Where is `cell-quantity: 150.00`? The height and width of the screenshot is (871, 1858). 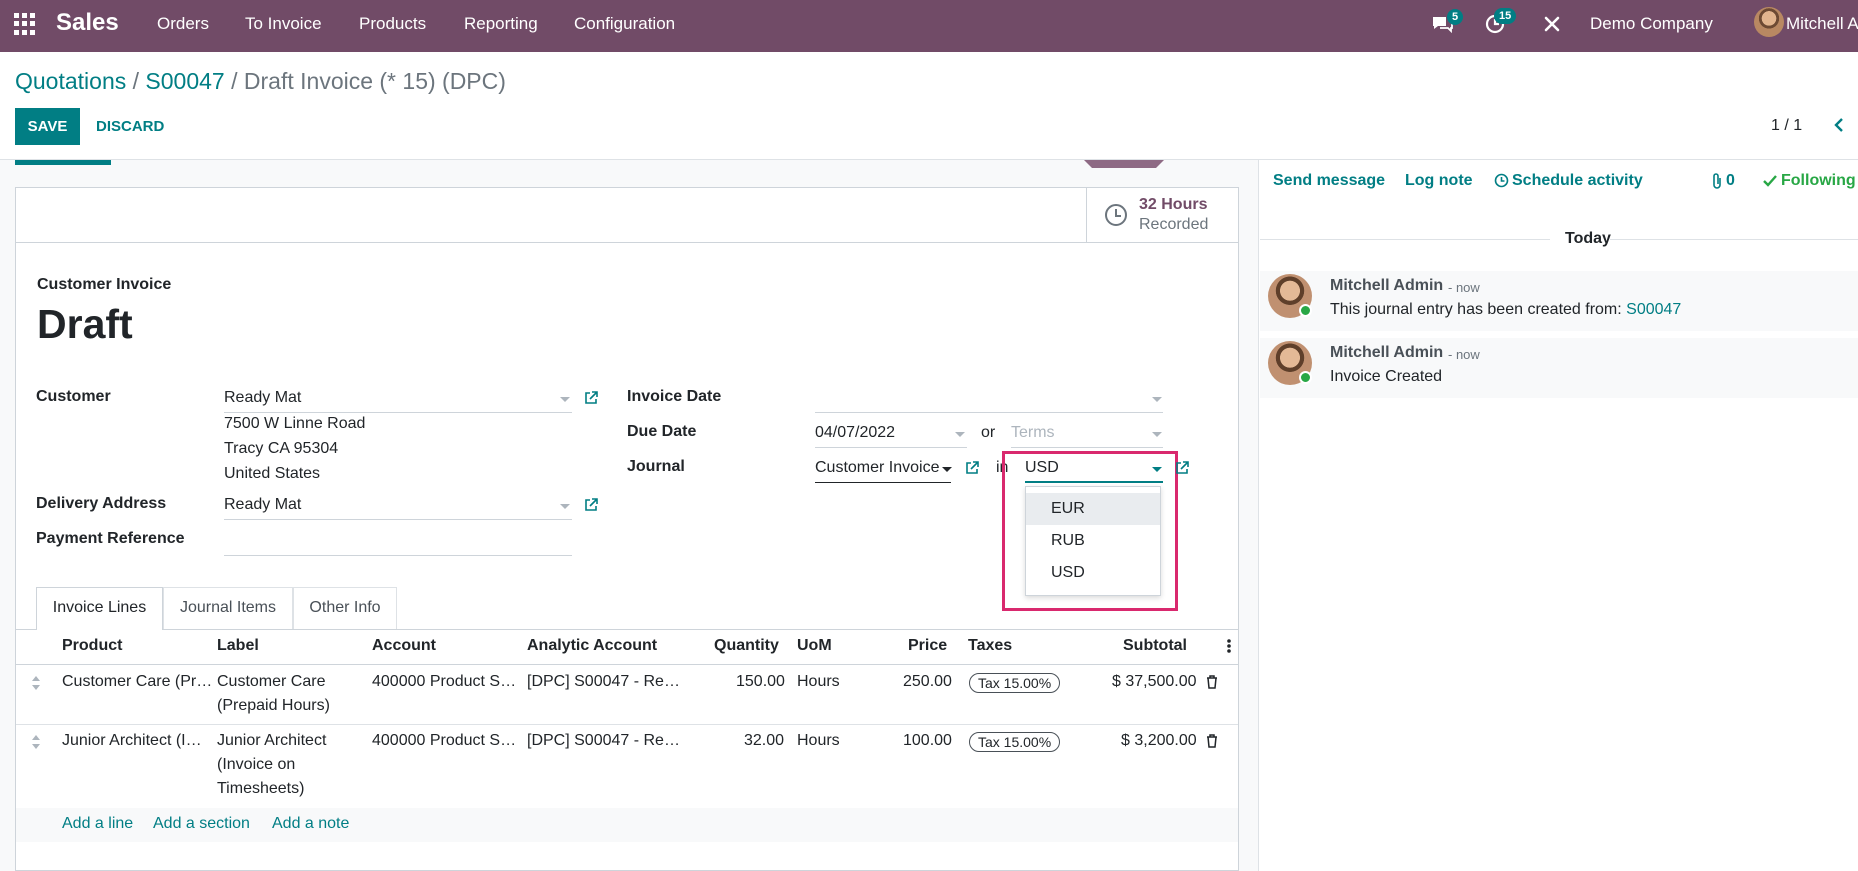
cell-quantity: 150.00 is located at coordinates (760, 681).